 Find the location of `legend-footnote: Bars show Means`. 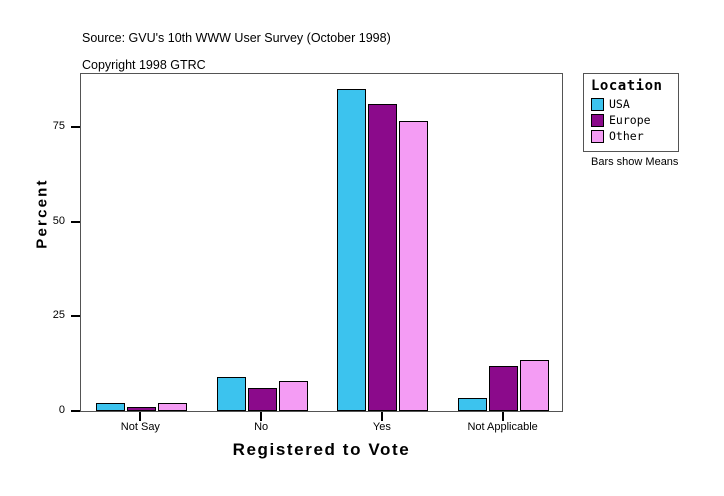

legend-footnote: Bars show Means is located at coordinates (635, 162).